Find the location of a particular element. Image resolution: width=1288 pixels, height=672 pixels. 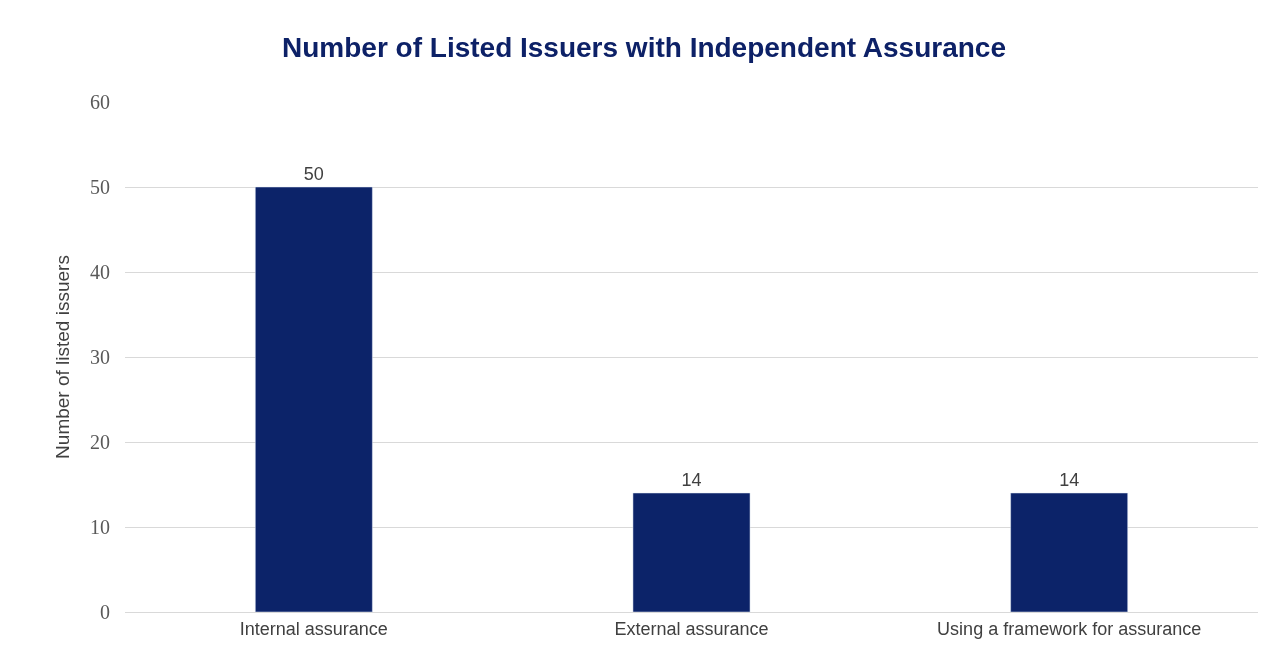

y-axis-title: Number of listed issuers is located at coordinates (62, 357).